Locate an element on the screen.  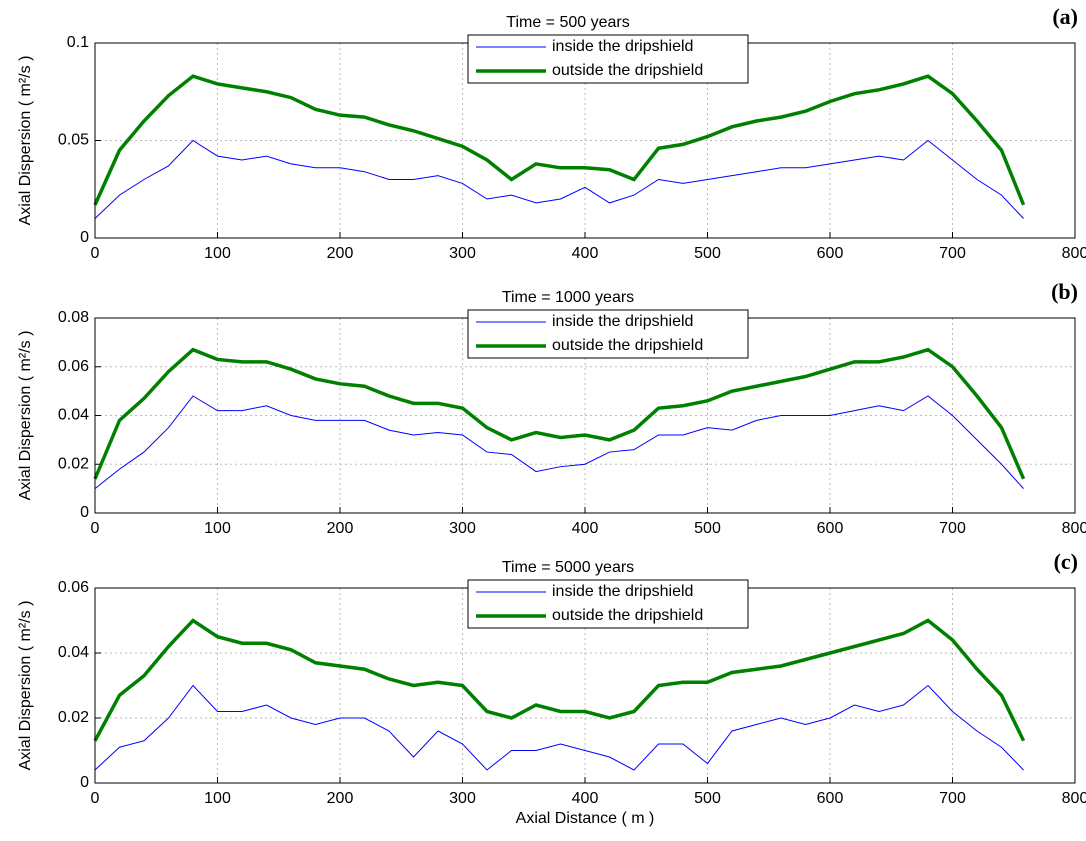
panel-label: (c) is located at coordinates (1066, 561).